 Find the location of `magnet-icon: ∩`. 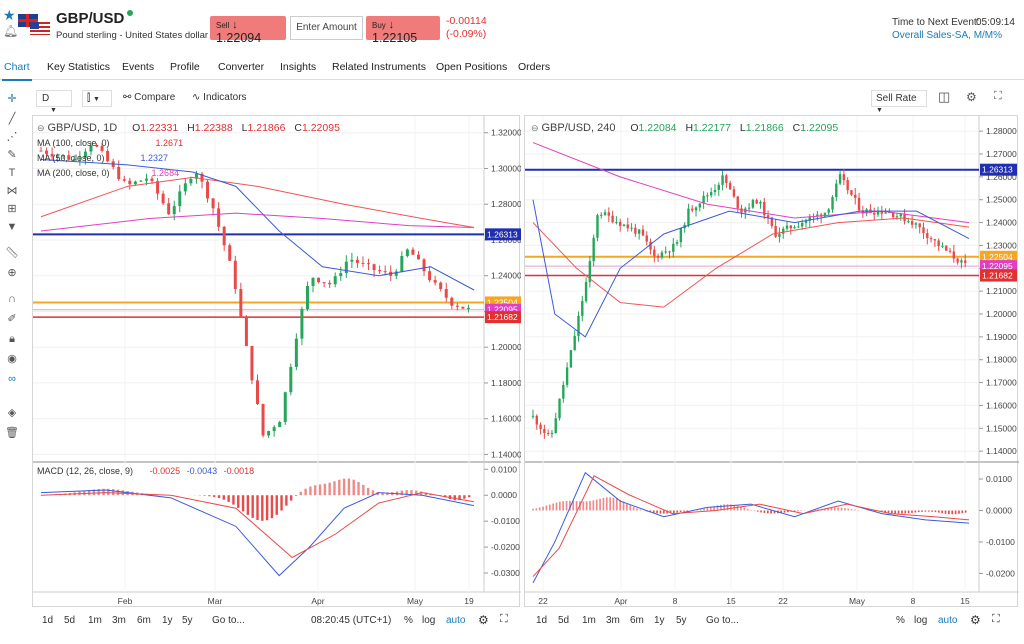

magnet-icon: ∩ is located at coordinates (12, 299).